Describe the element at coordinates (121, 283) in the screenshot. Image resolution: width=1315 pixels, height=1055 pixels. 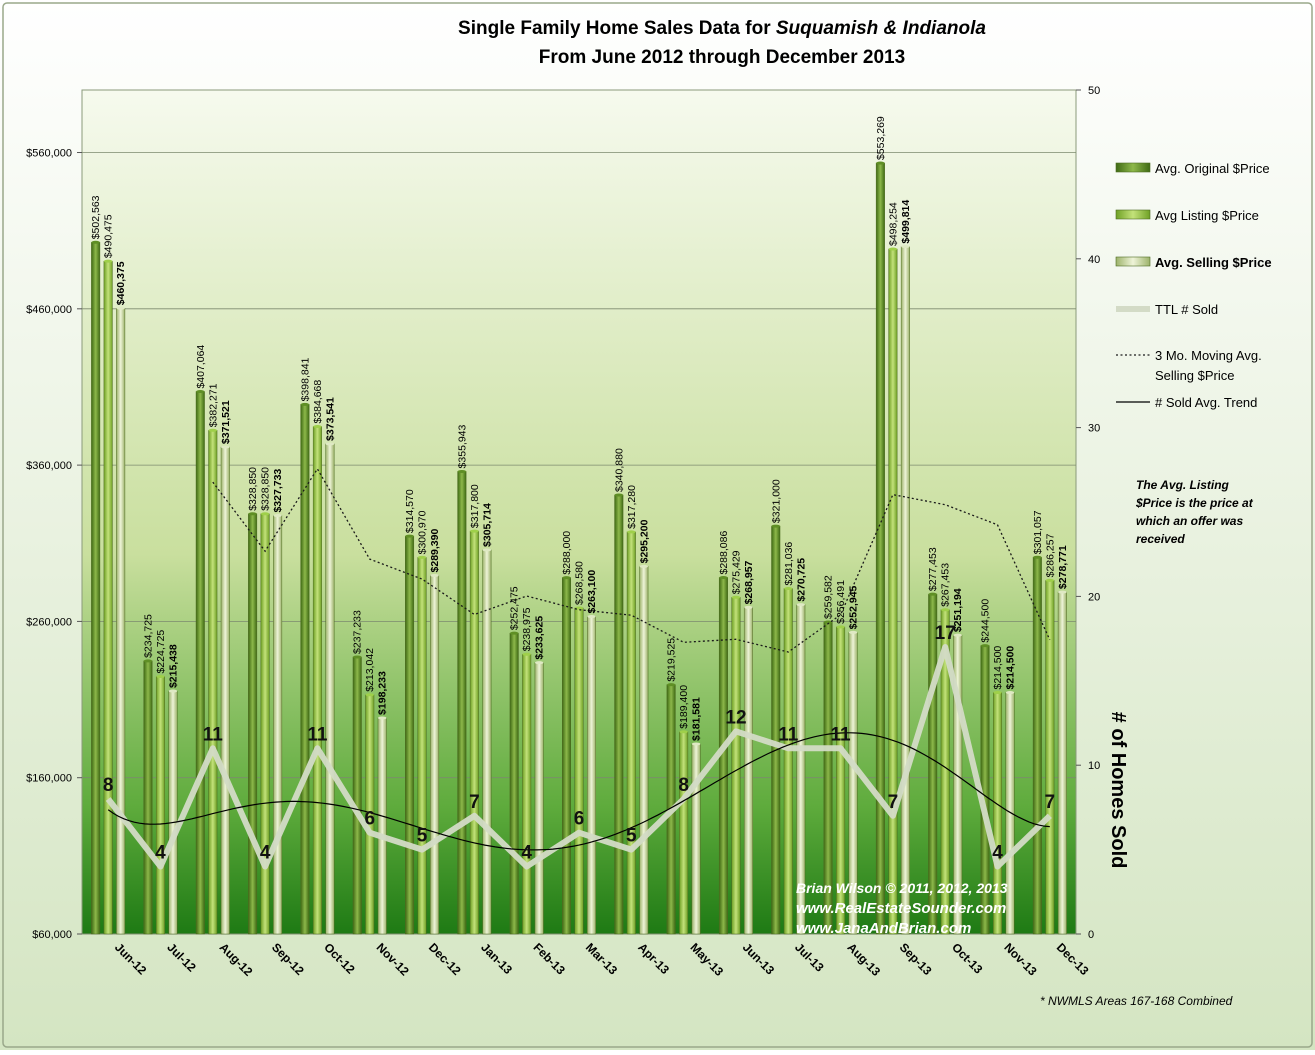
I see `bar-value-label: $460,375` at that location.